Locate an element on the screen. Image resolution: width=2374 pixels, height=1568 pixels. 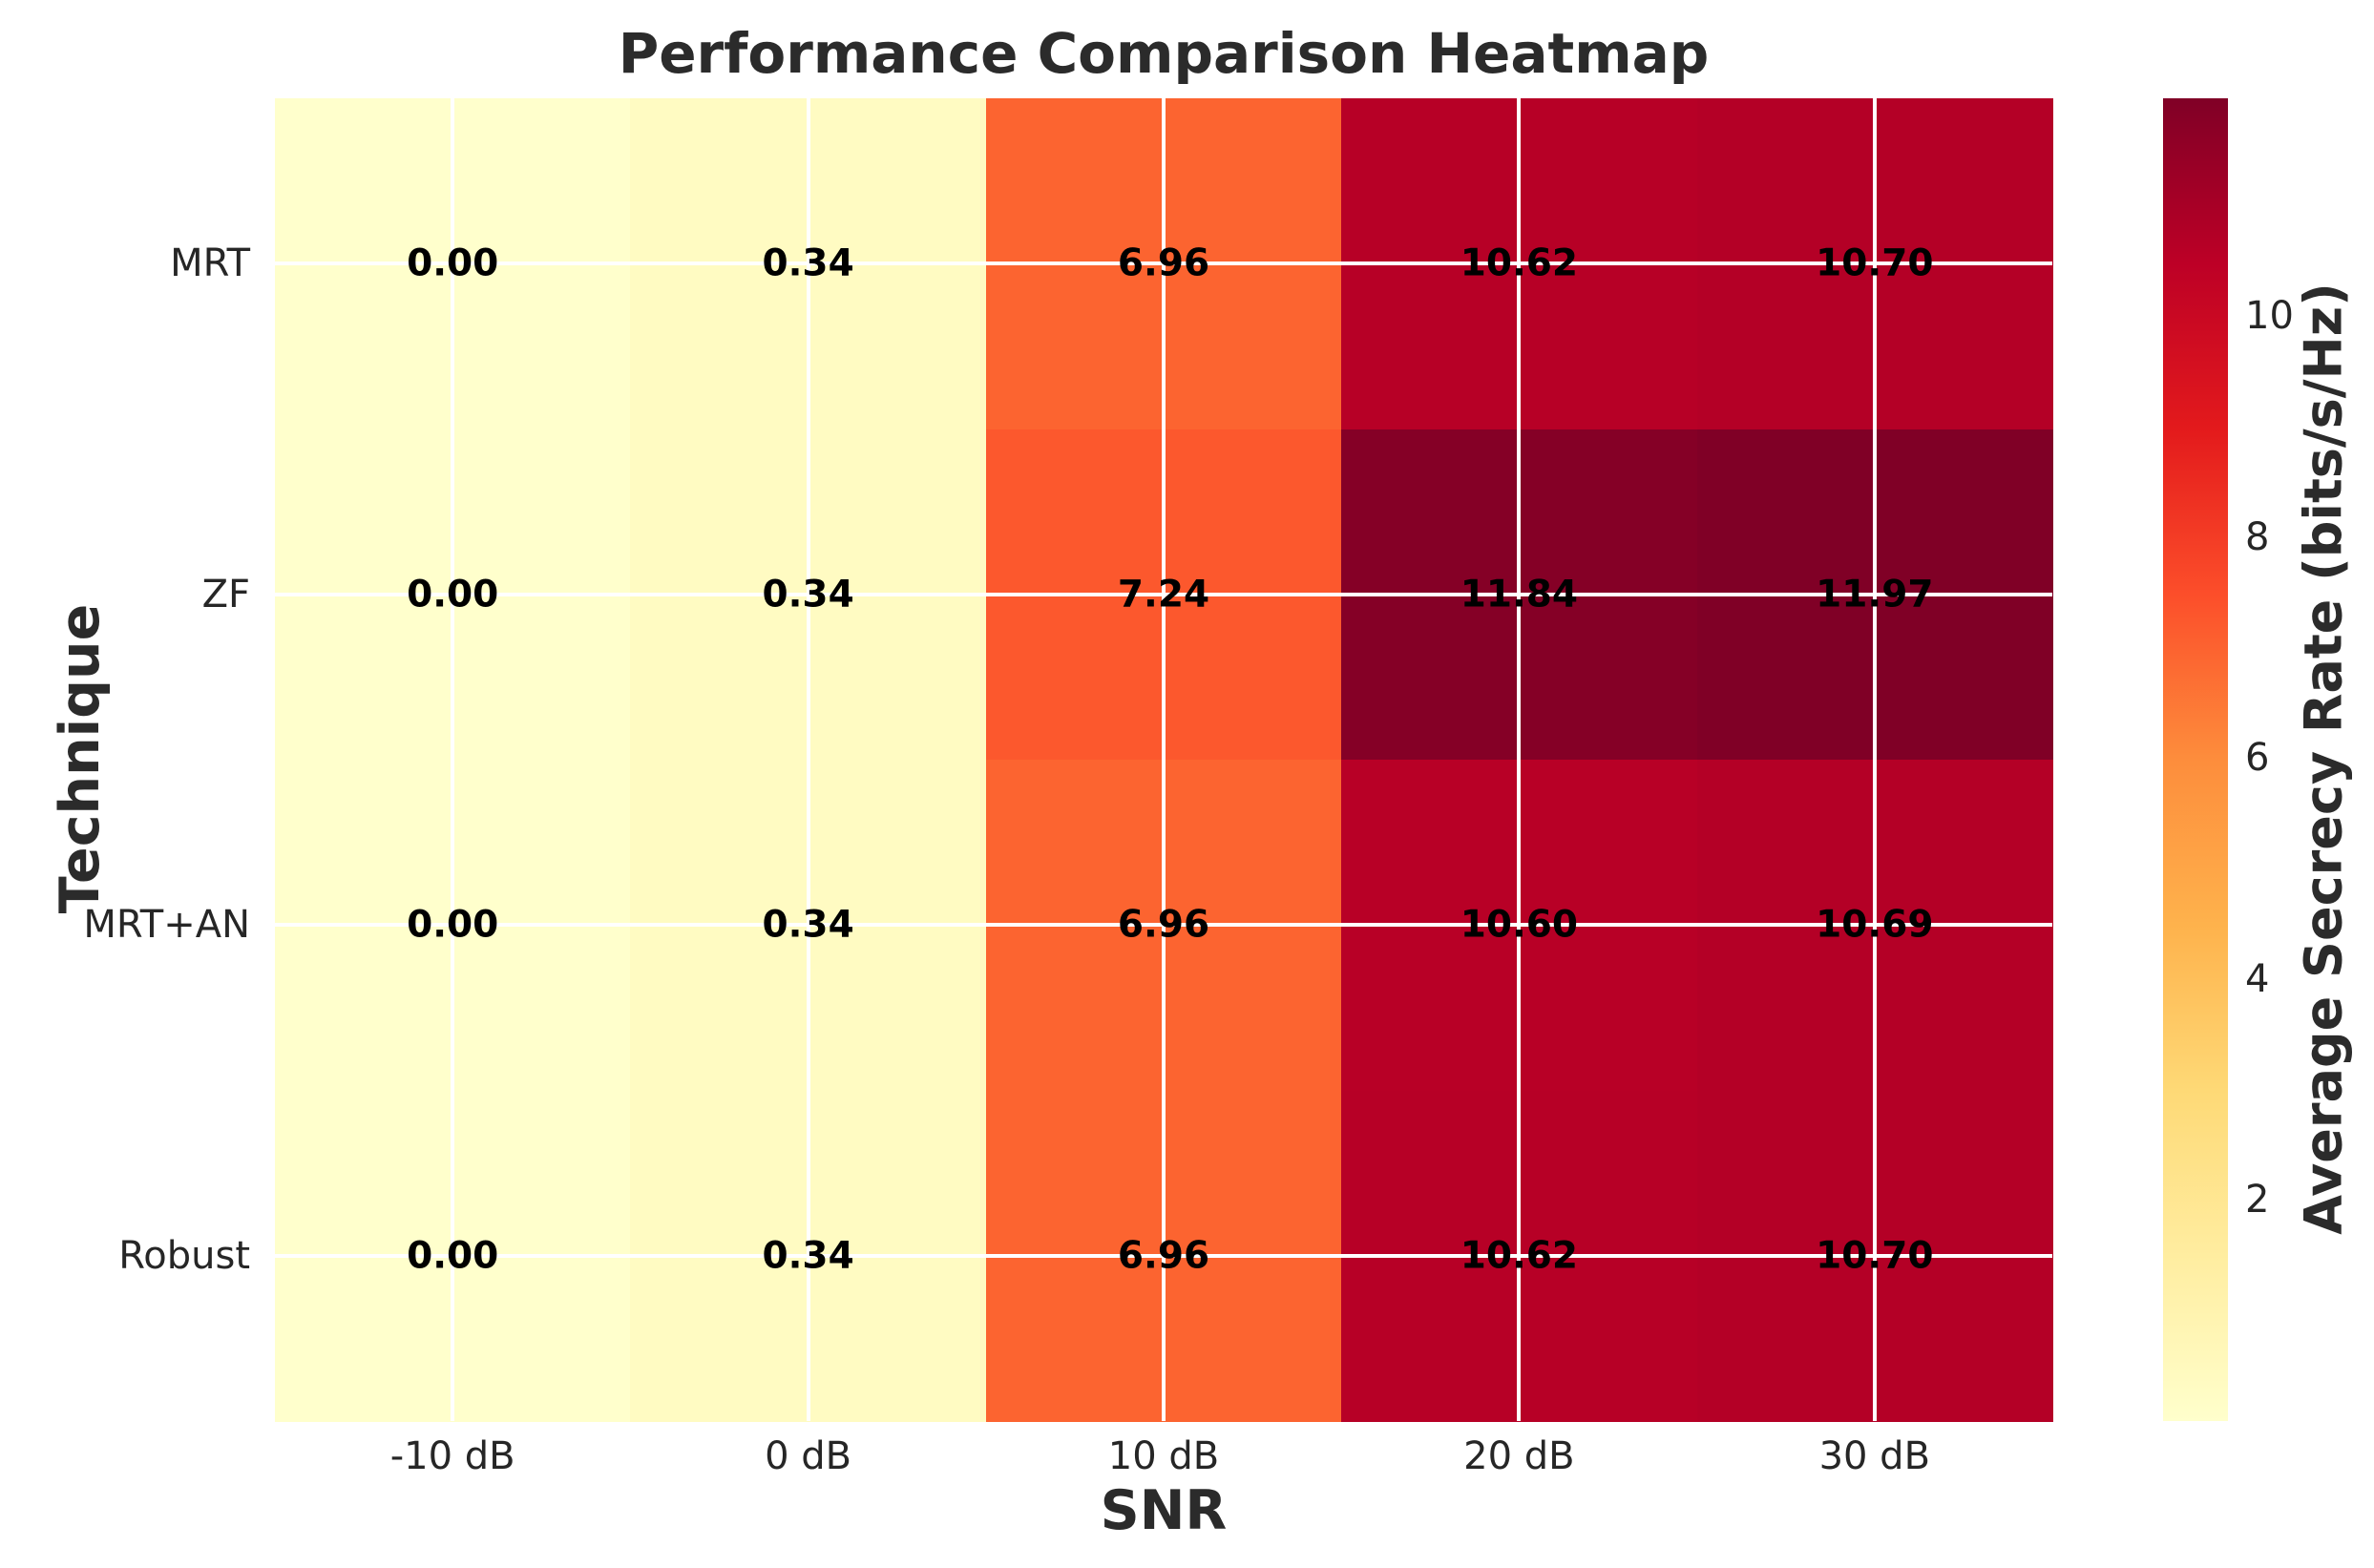
y-tick-label: MRT+AN is located at coordinates (167, 926).